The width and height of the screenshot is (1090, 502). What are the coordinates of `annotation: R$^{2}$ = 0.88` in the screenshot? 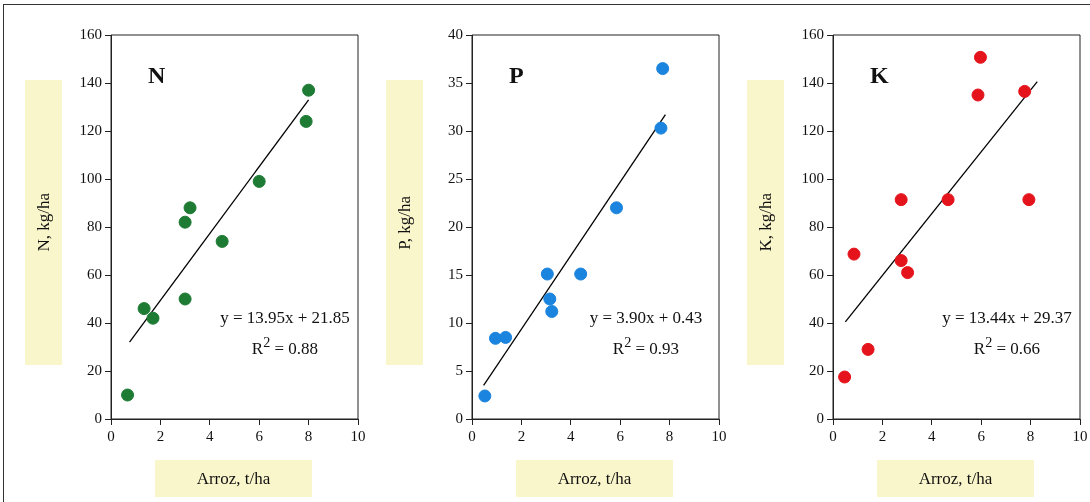 It's located at (285, 346).